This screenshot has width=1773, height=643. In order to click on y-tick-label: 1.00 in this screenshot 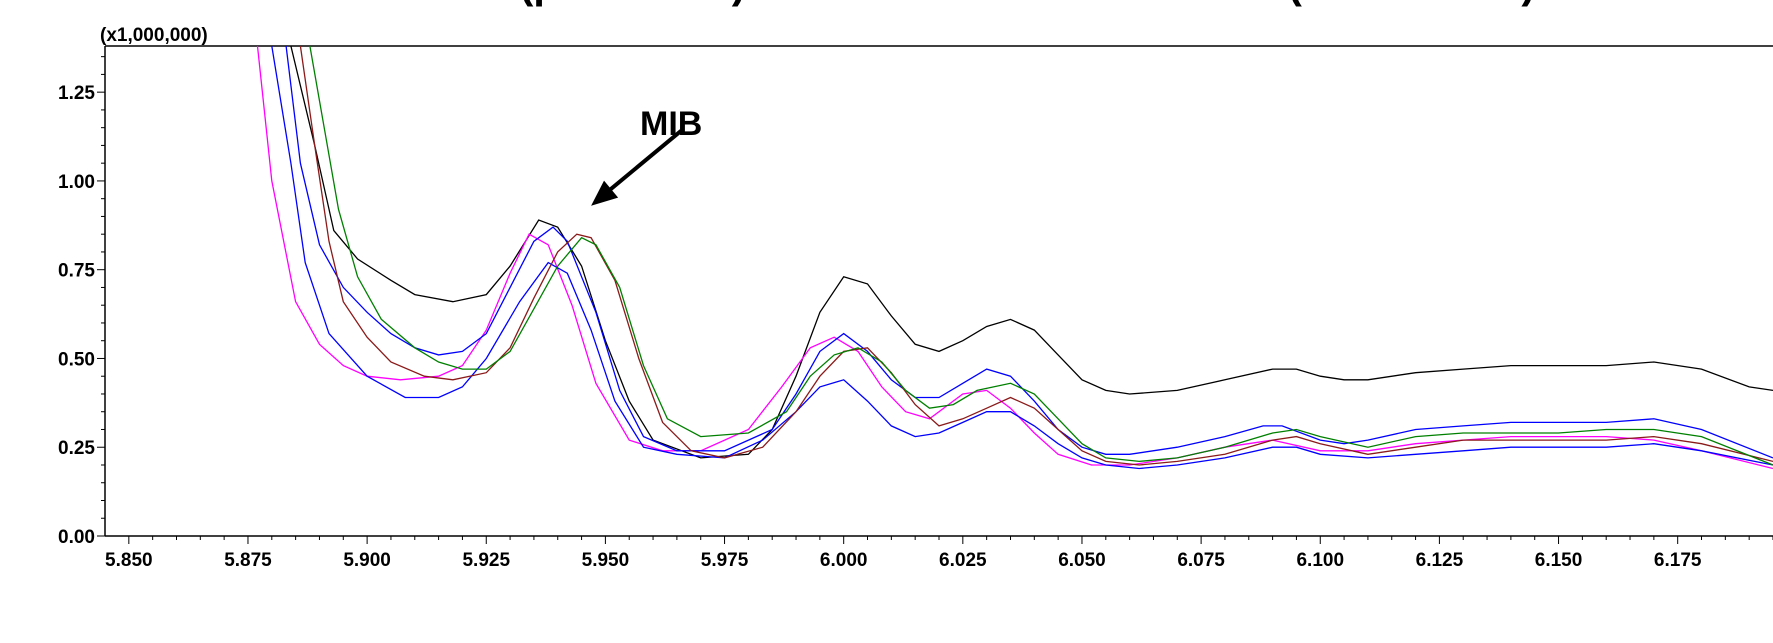, I will do `click(76, 182)`.